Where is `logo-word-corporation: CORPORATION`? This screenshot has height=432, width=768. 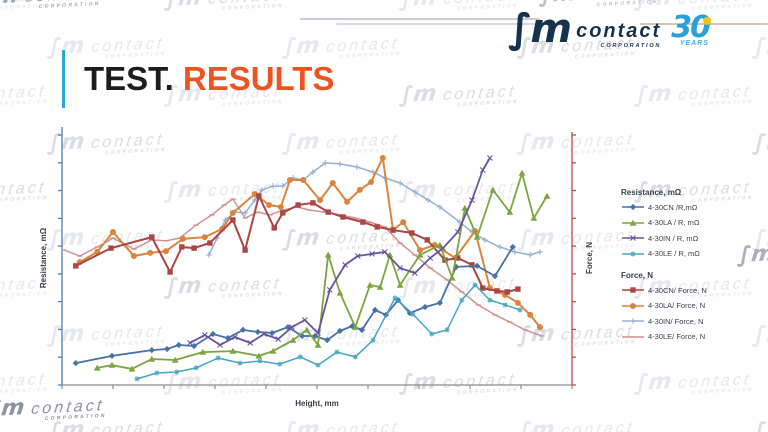
logo-word-corporation: CORPORATION is located at coordinates (631, 46).